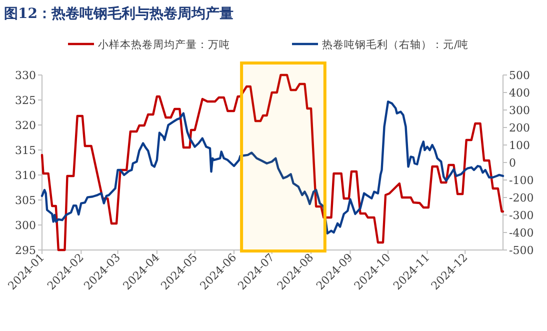 This screenshot has width=547, height=331. Describe the element at coordinates (25, 175) in the screenshot. I see `y-tick-label: 310` at that location.